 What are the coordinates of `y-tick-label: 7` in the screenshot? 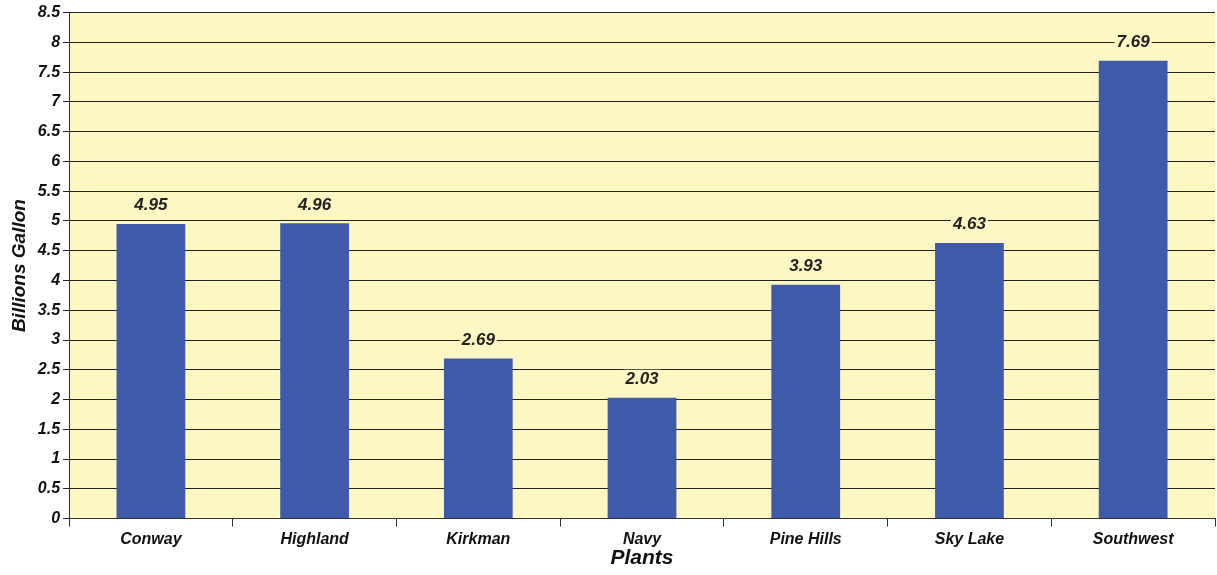 It's located at (56, 101).